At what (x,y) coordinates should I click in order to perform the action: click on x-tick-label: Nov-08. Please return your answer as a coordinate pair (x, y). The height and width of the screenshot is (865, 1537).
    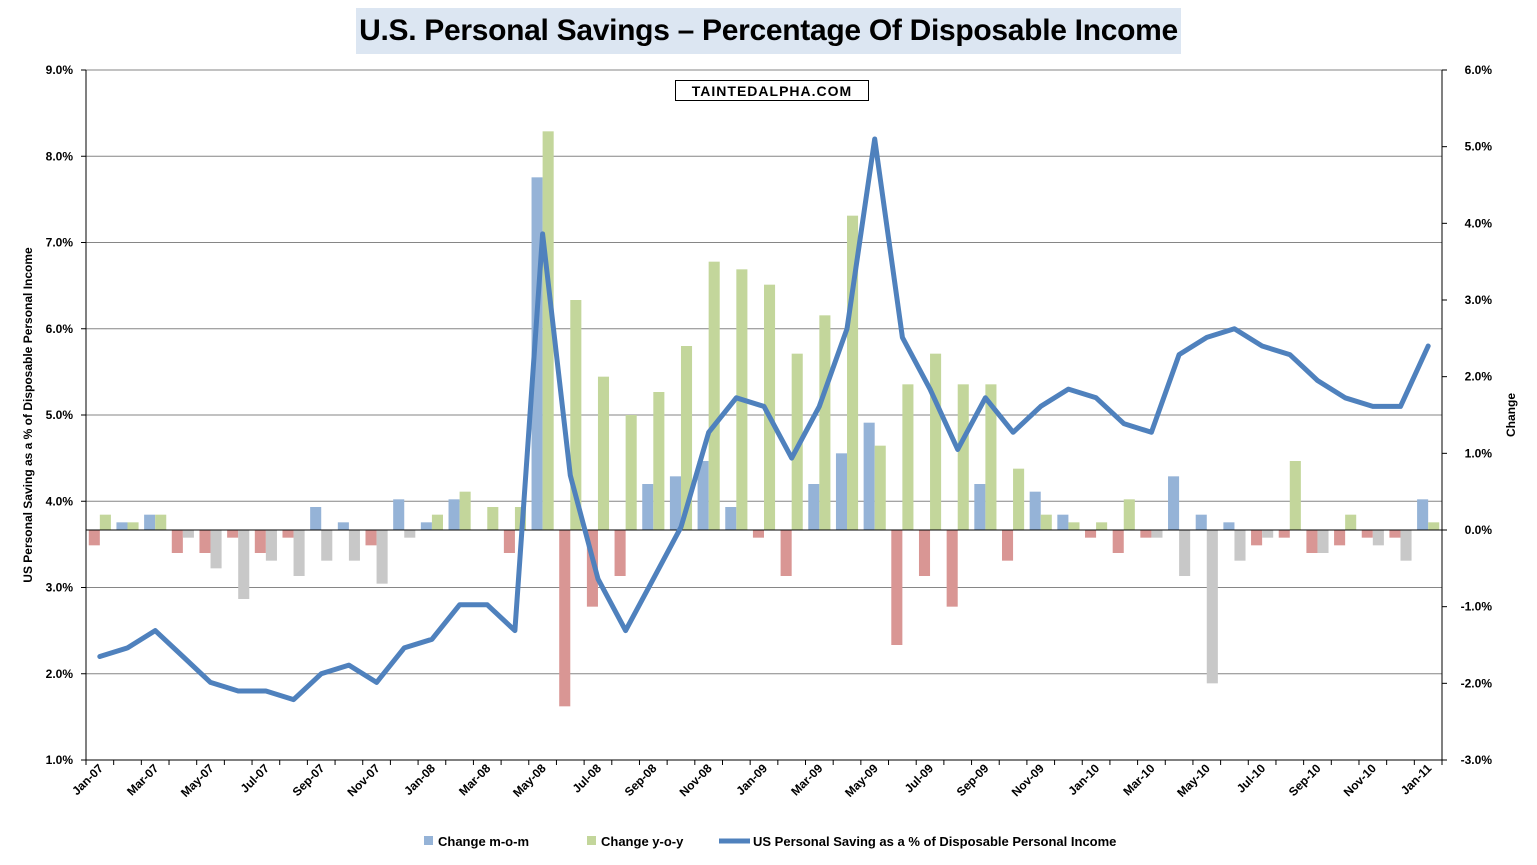
    Looking at the image, I should click on (696, 780).